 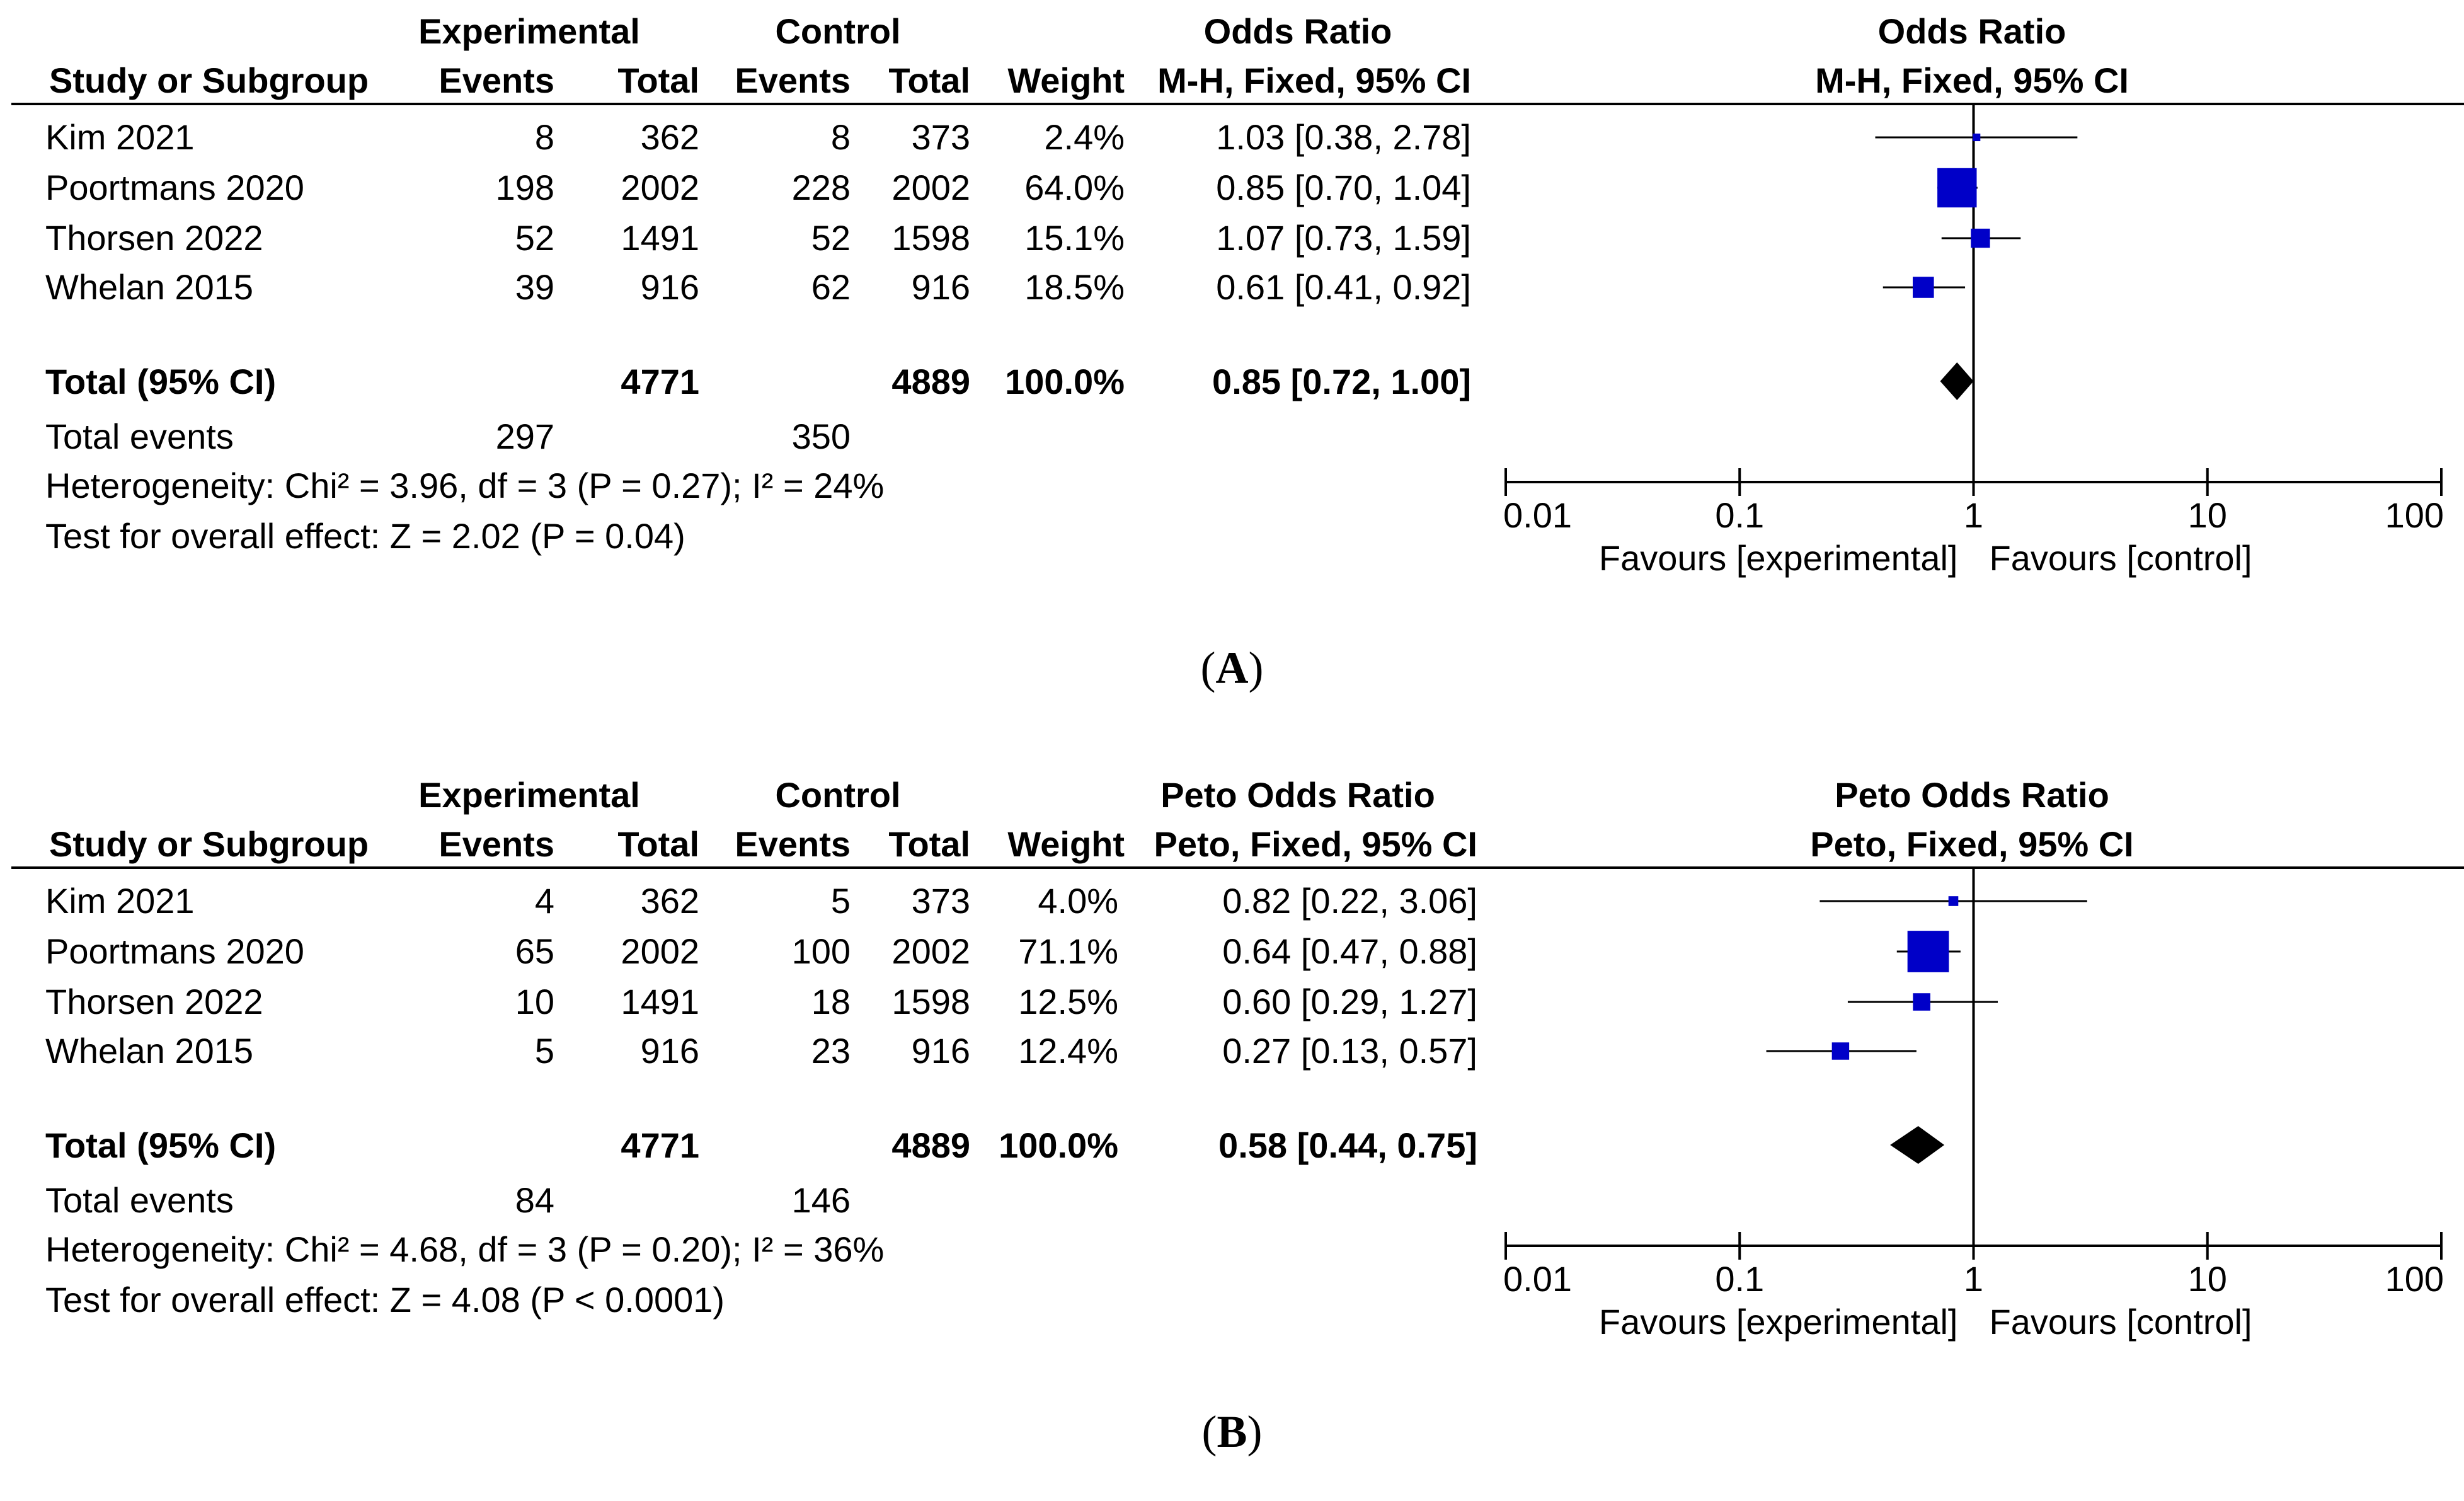 What do you see at coordinates (831, 287) in the screenshot?
I see `ctl-events: 62` at bounding box center [831, 287].